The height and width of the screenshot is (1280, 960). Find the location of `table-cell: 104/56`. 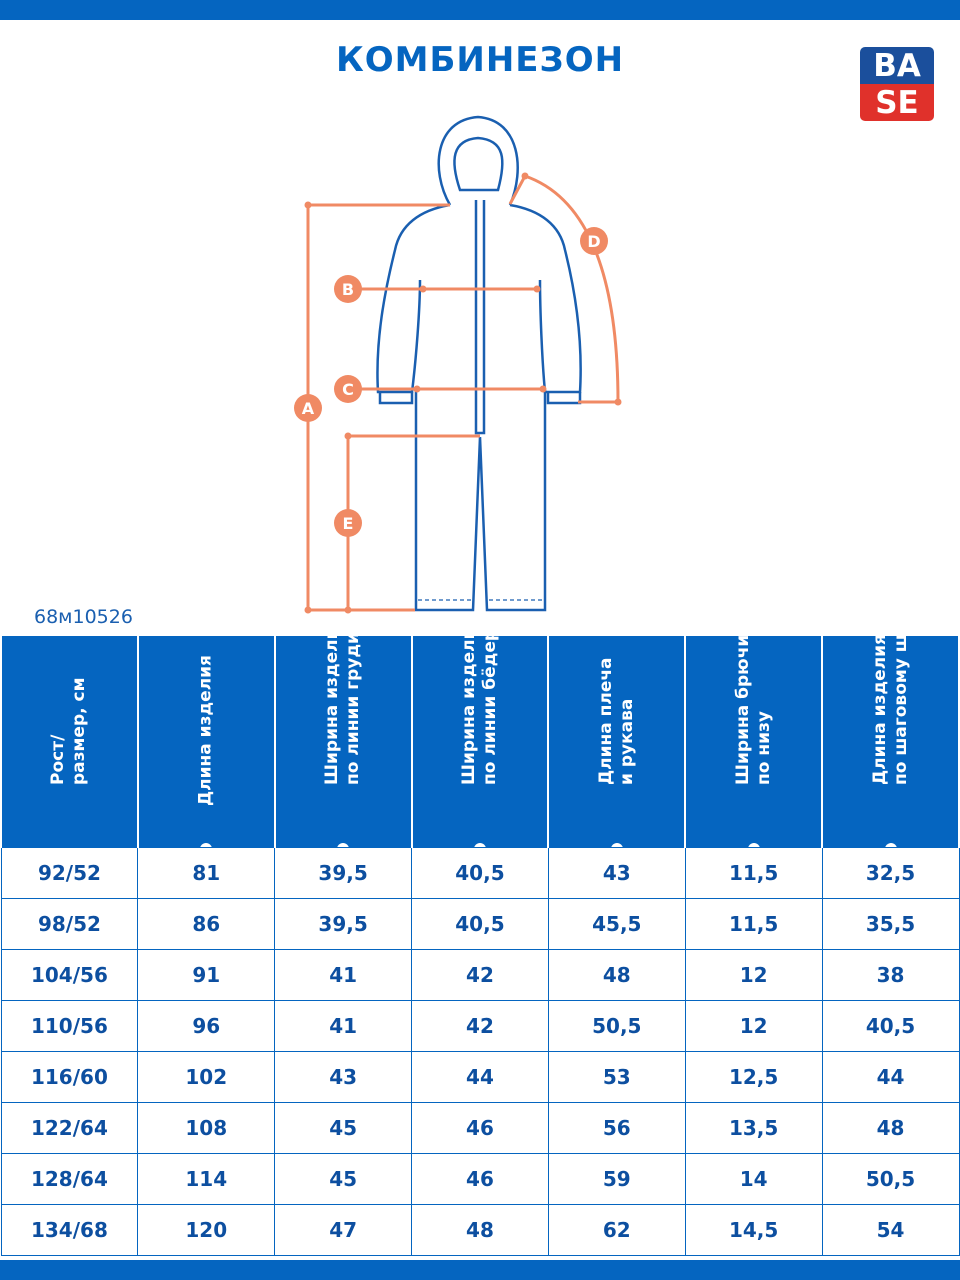

table-cell: 104/56 is located at coordinates (69, 975).